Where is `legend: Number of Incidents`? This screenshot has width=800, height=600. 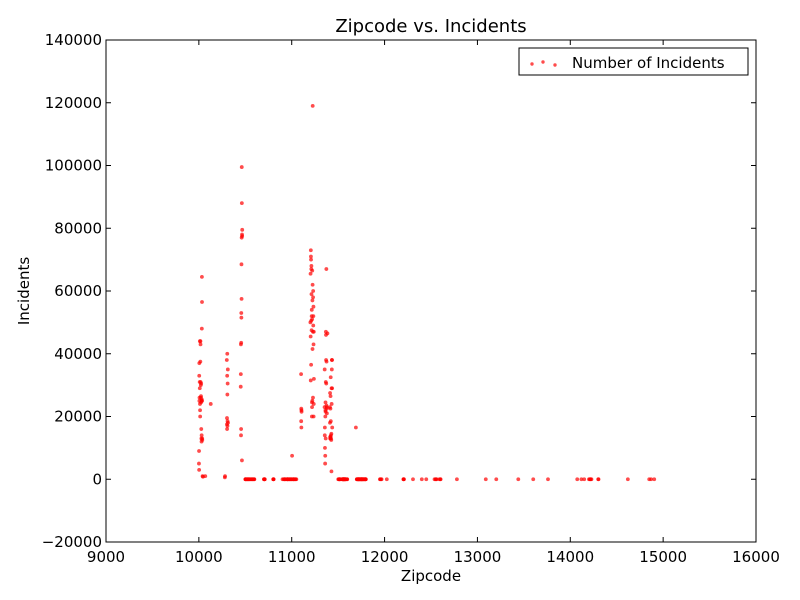
legend: Number of Incidents is located at coordinates (633, 61).